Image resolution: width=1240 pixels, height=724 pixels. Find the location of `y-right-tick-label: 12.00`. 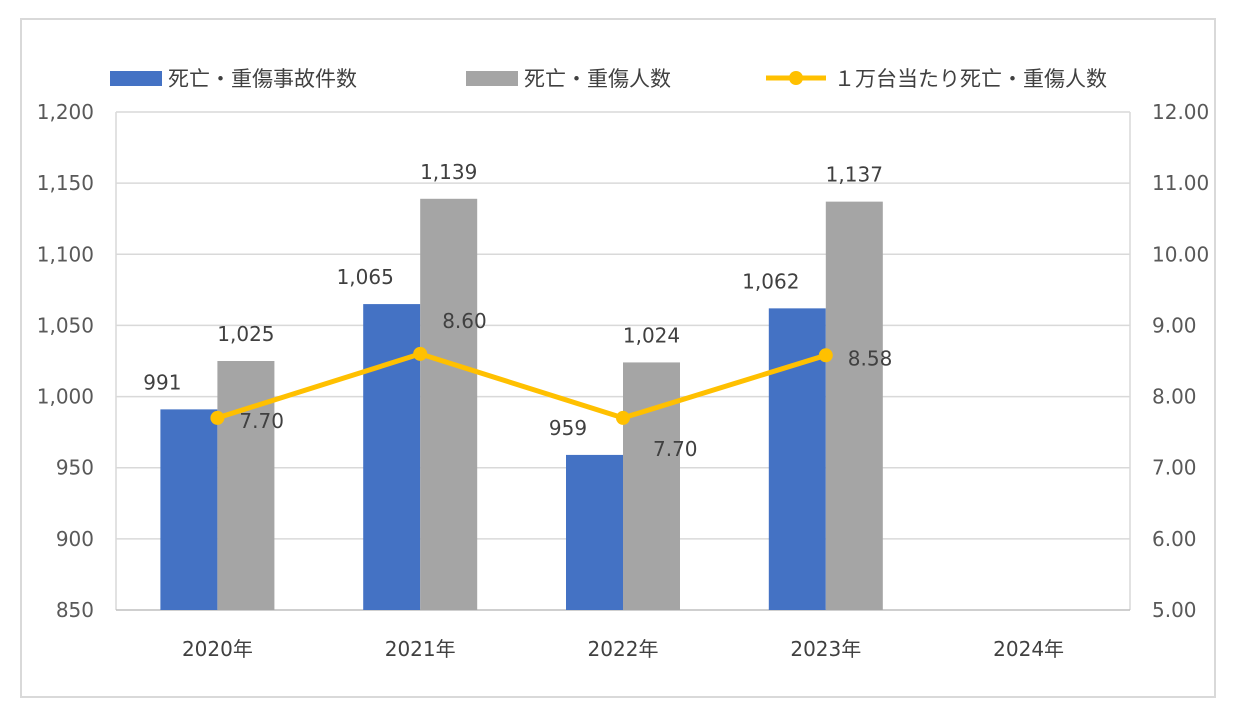

y-right-tick-label: 12.00 is located at coordinates (1180, 112).